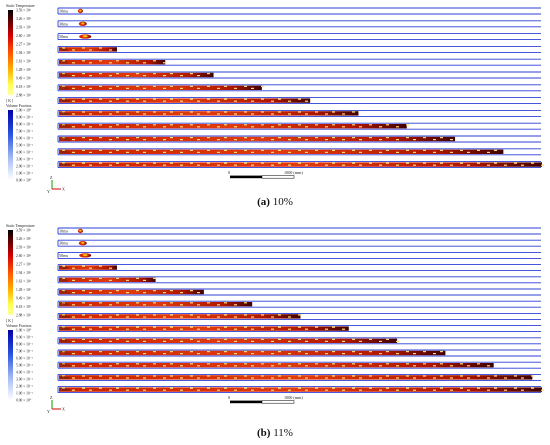 This screenshot has height=445, width=550. What do you see at coordinates (24, 230) in the screenshot?
I see `temperature-tick-label: 3.59 × 10³` at bounding box center [24, 230].